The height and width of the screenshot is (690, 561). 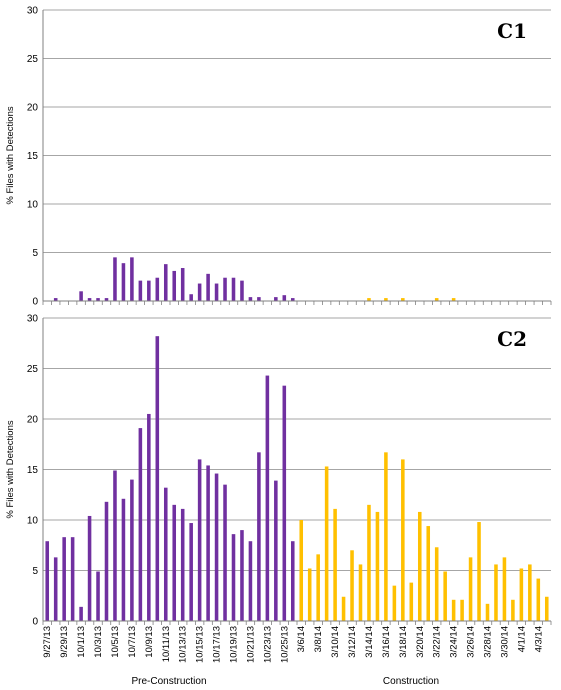 I want to click on c2-y-axis-label: % Files with Detections, so click(x=10, y=469).